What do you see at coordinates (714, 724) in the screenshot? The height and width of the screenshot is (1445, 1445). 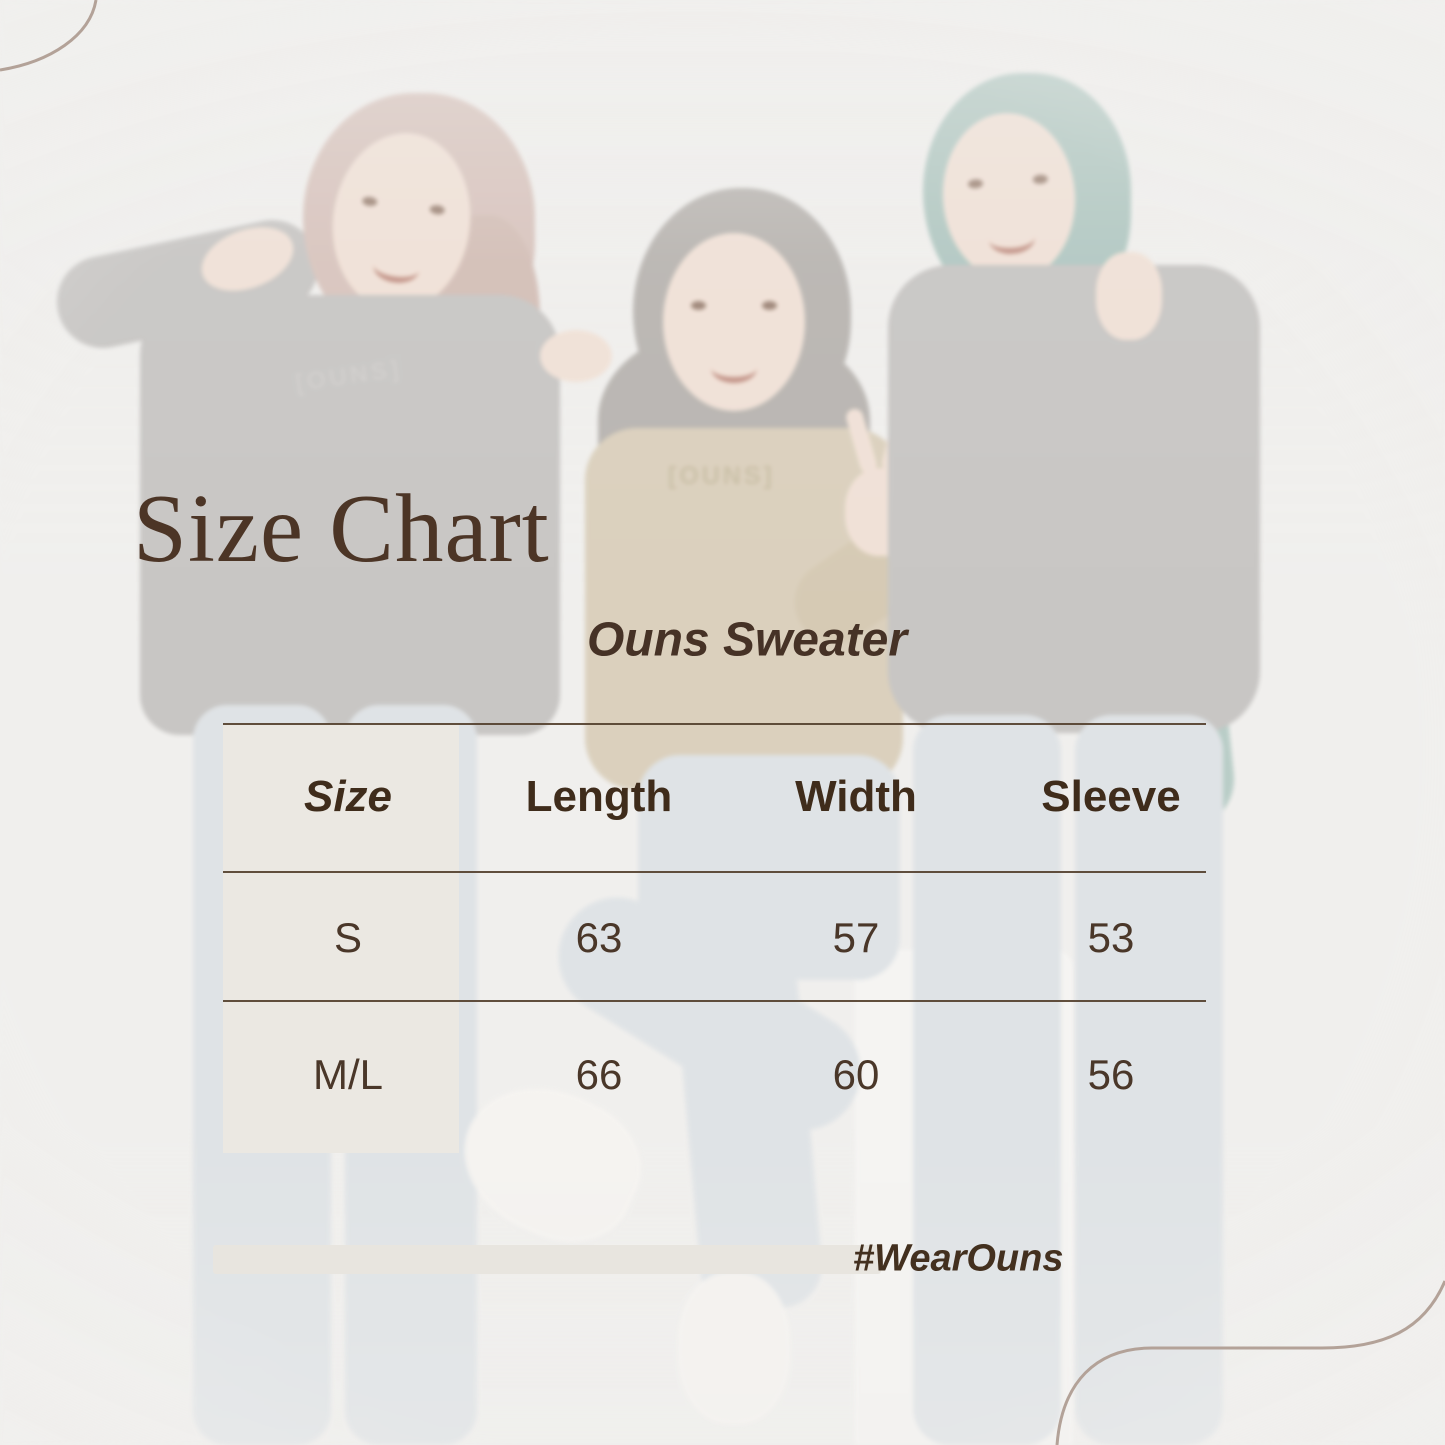 I see `table-line-top` at bounding box center [714, 724].